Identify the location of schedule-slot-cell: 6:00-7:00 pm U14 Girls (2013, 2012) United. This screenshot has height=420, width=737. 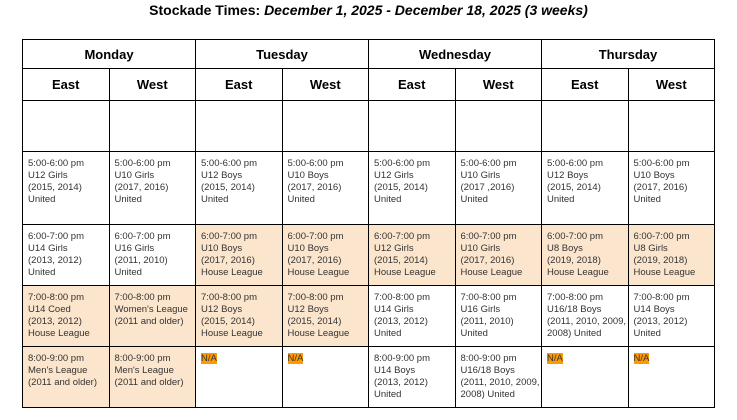
(66, 255).